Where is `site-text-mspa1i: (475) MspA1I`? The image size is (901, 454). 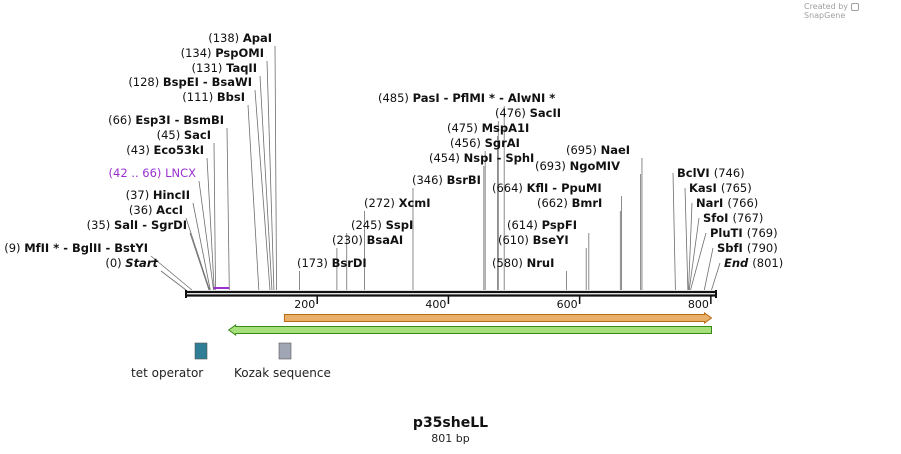 site-text-mspa1i: (475) MspA1I is located at coordinates (488, 128).